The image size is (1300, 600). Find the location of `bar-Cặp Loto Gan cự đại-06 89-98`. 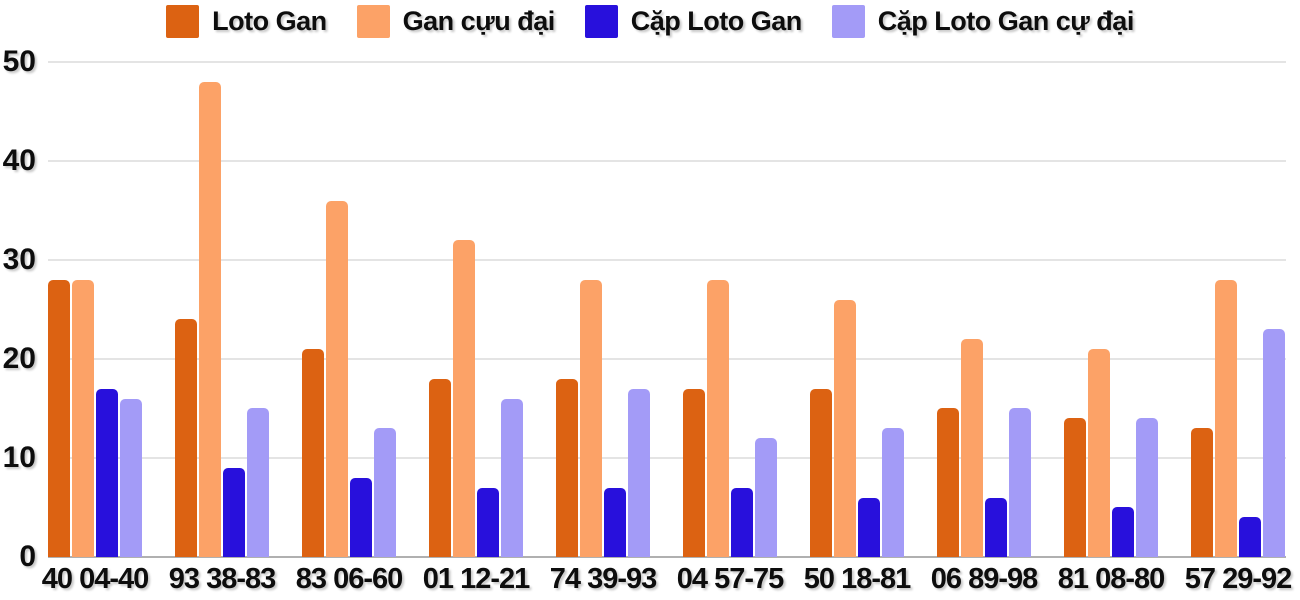

bar-Cặp Loto Gan cự đại-06 89-98 is located at coordinates (1020, 482).